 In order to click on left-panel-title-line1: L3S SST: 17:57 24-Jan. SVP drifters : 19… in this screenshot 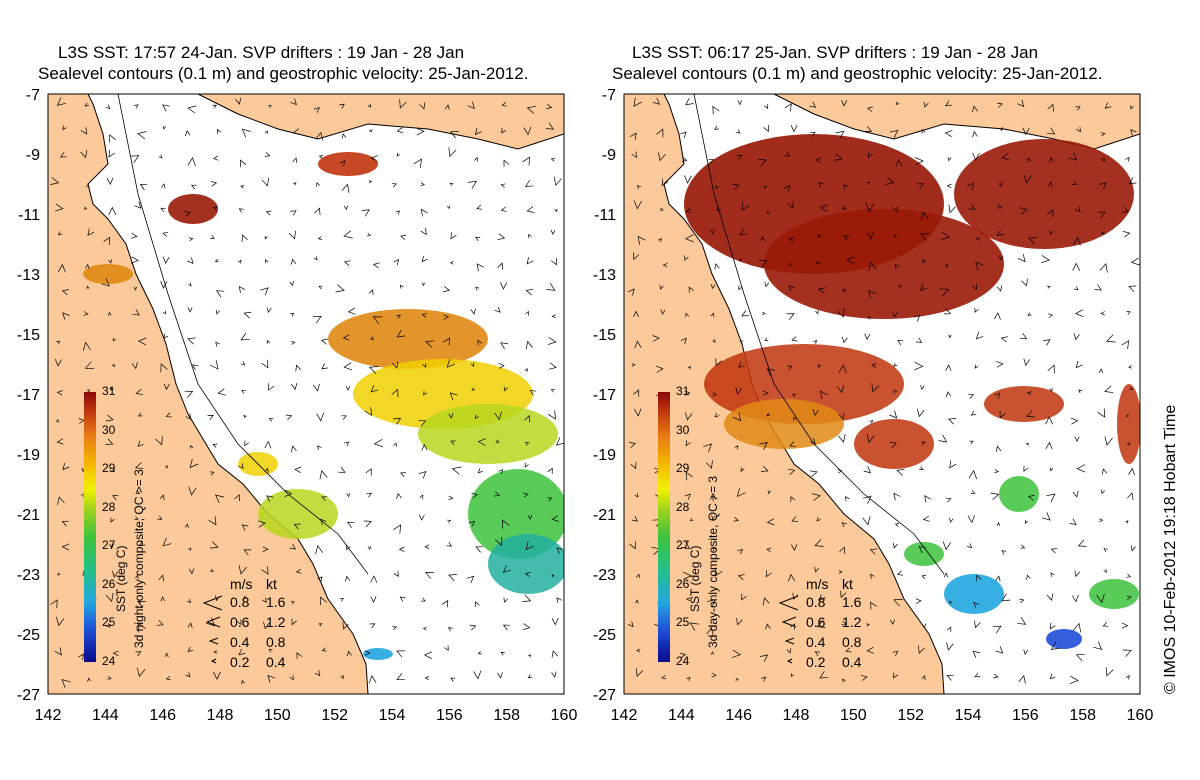, I will do `click(261, 52)`.